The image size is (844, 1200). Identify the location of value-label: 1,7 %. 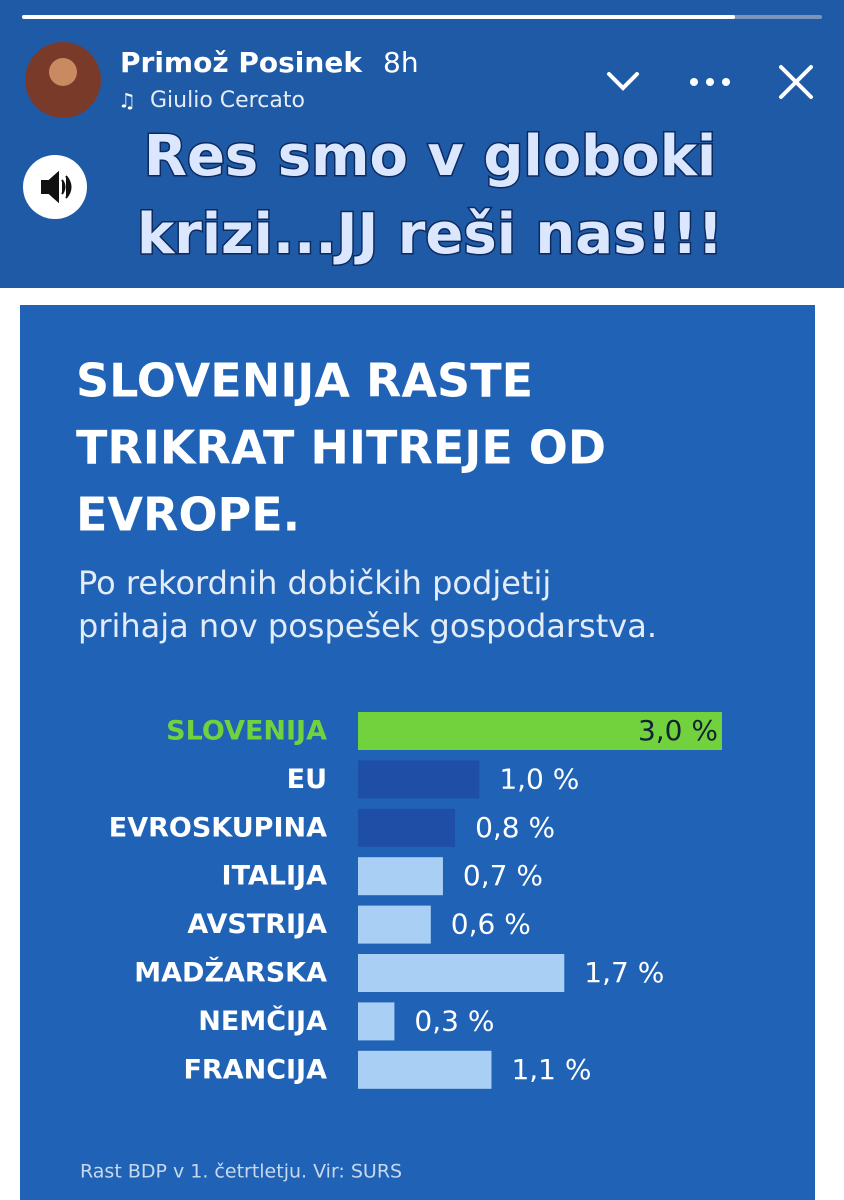
(624, 972).